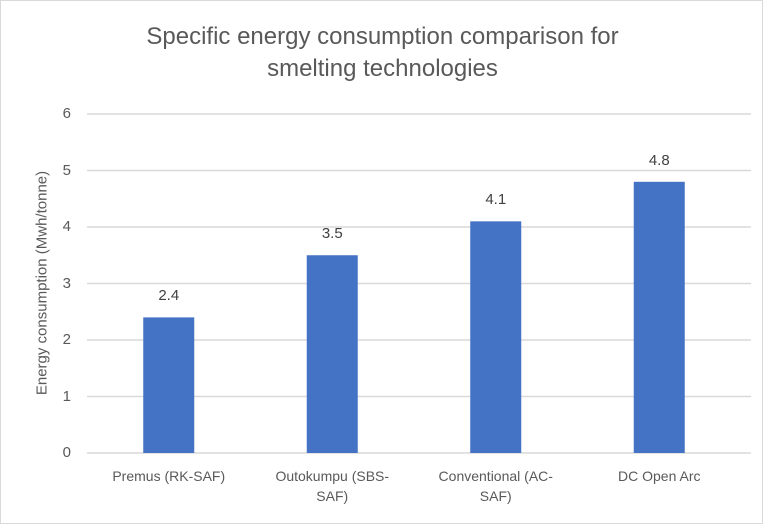  What do you see at coordinates (66, 396) in the screenshot?
I see `y-tick-label: 1` at bounding box center [66, 396].